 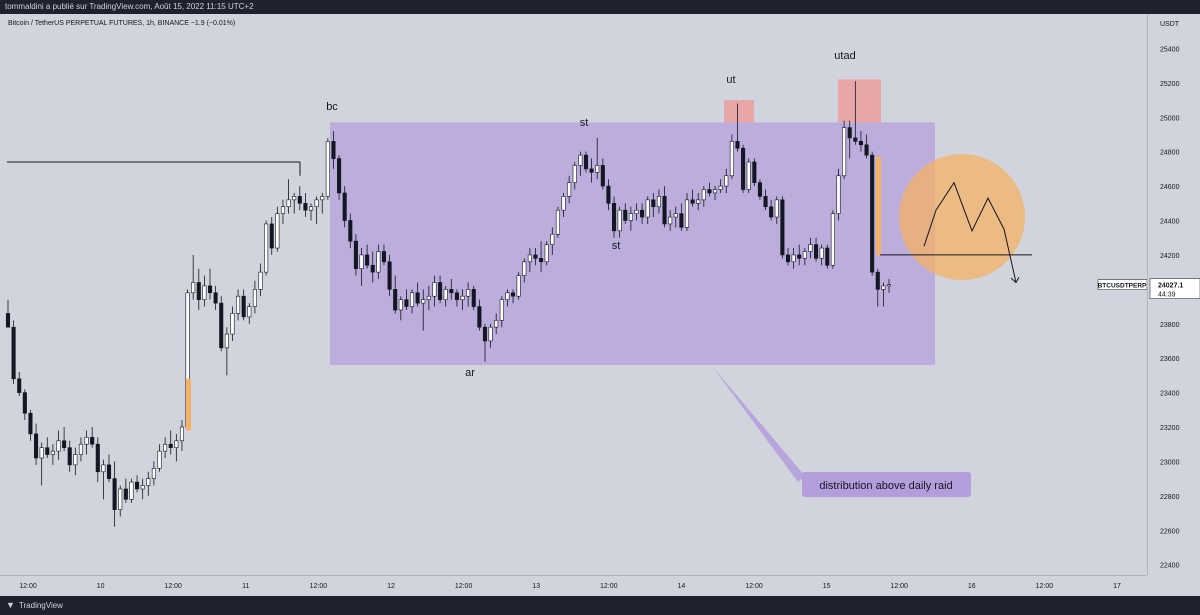 I want to click on time-tick-label: 13, so click(x=536, y=586).